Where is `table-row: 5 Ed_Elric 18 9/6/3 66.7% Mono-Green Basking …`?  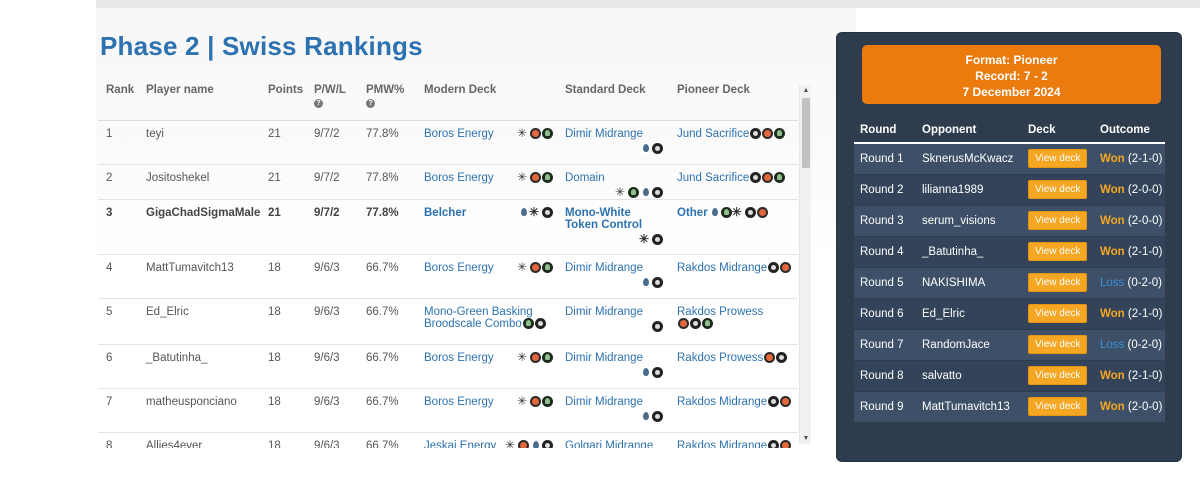
table-row: 5 Ed_Elric 18 9/6/3 66.7% Mono-Green Basking … is located at coordinates (448, 321).